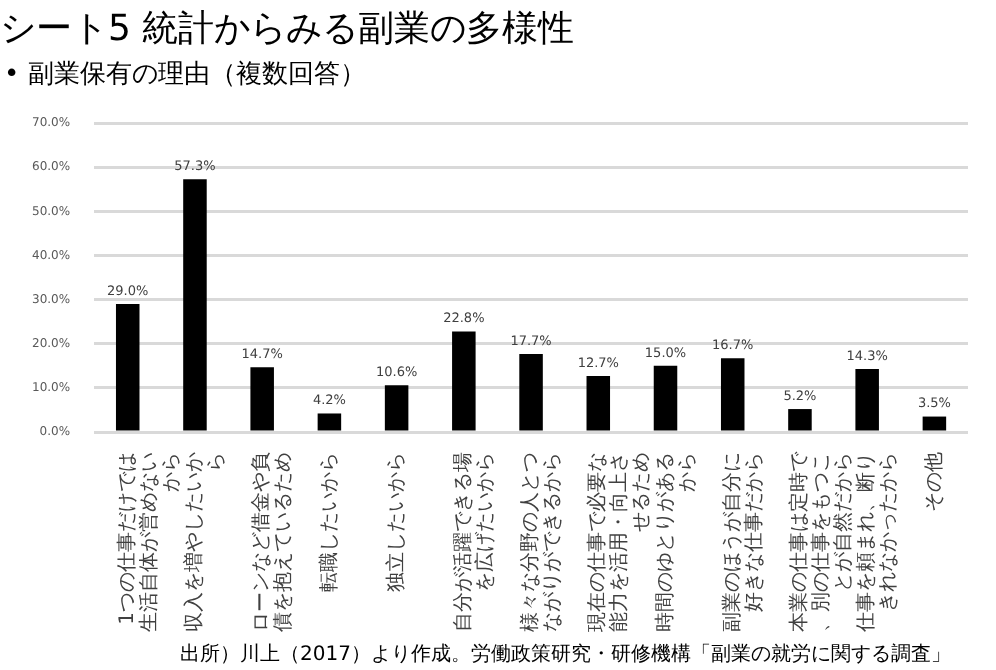 The image size is (996, 670). I want to click on x-tick-label: 現在の仕事で必要な能力を活用・向上させるため, so click(619, 542).